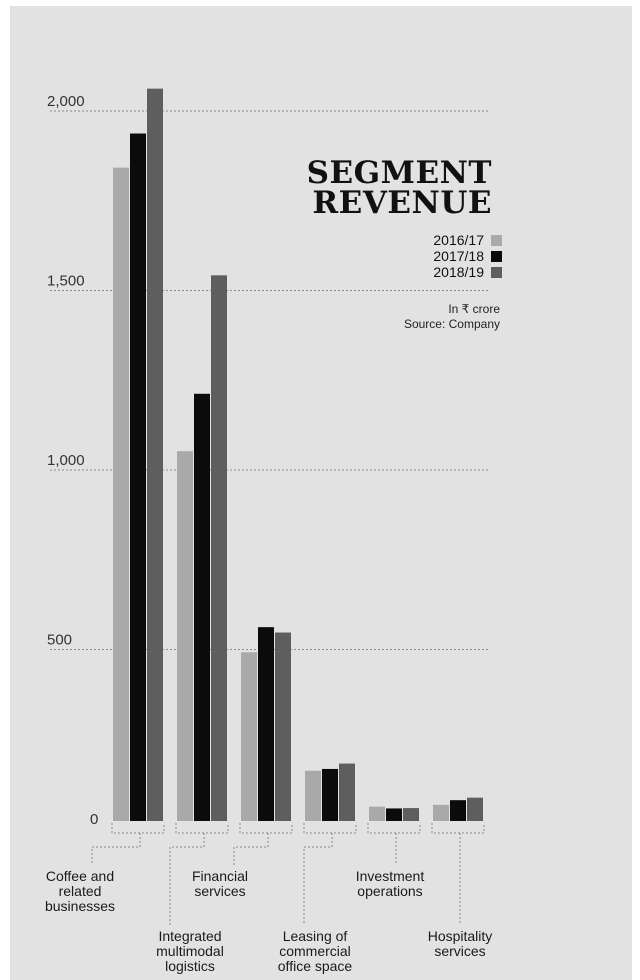  What do you see at coordinates (315, 966) in the screenshot?
I see `category-label: office space` at bounding box center [315, 966].